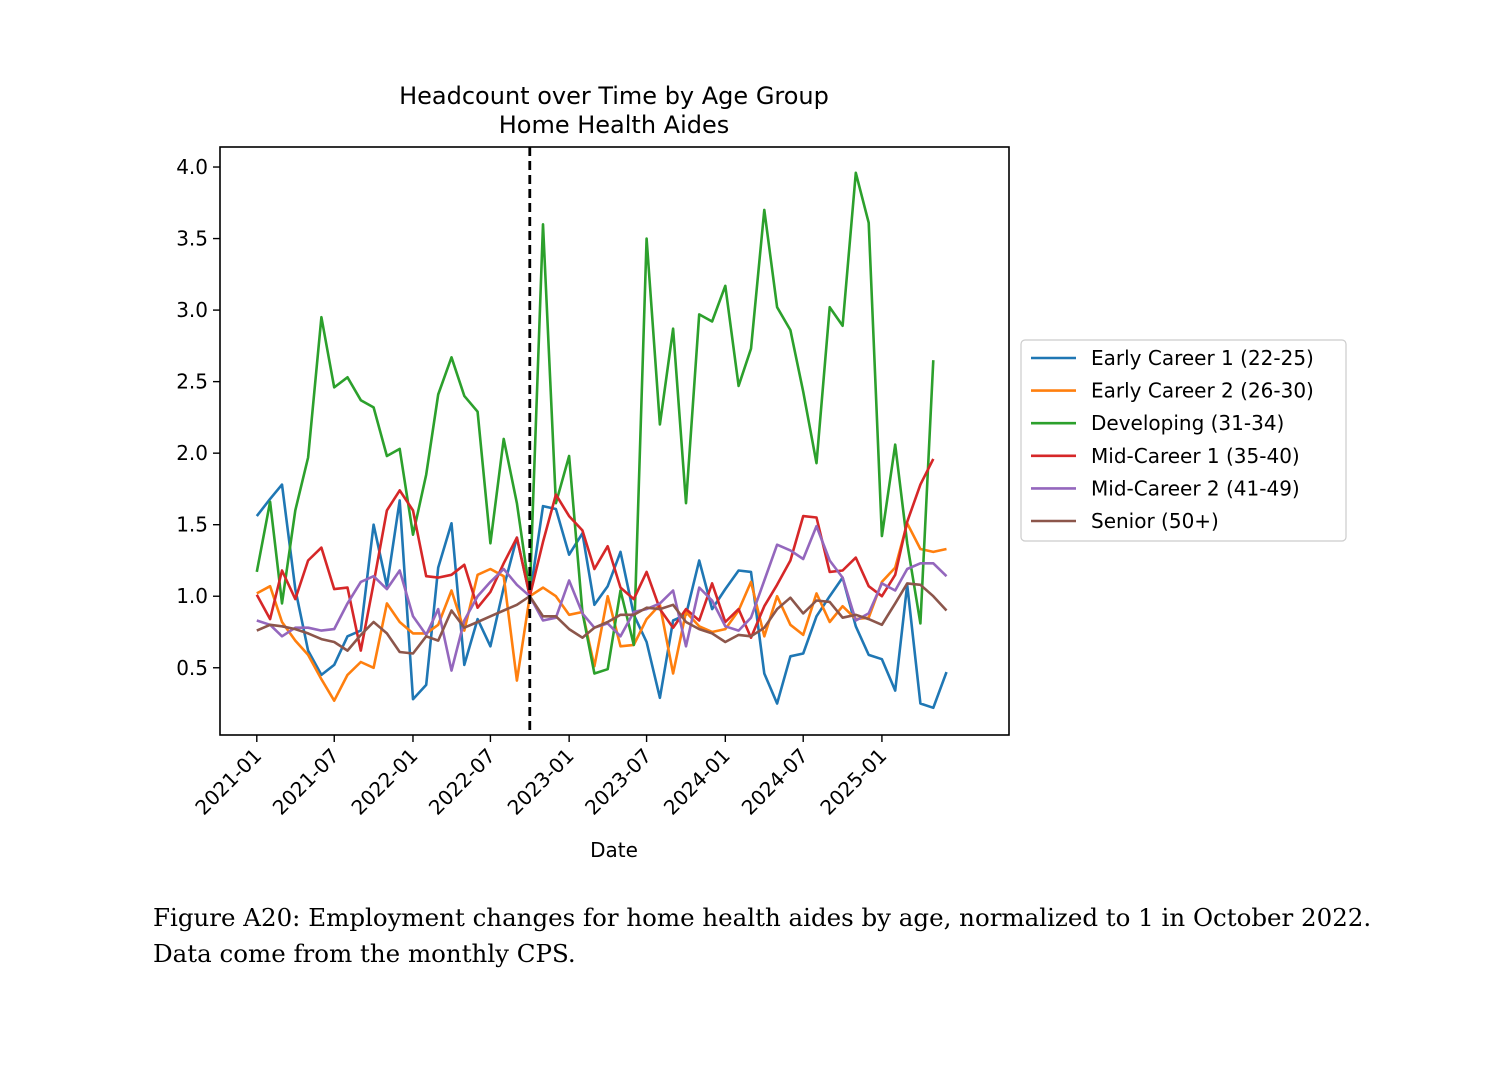 The width and height of the screenshot is (1486, 1068). Describe the element at coordinates (306, 782) in the screenshot. I see `x-tick-label: 2021-07` at that location.